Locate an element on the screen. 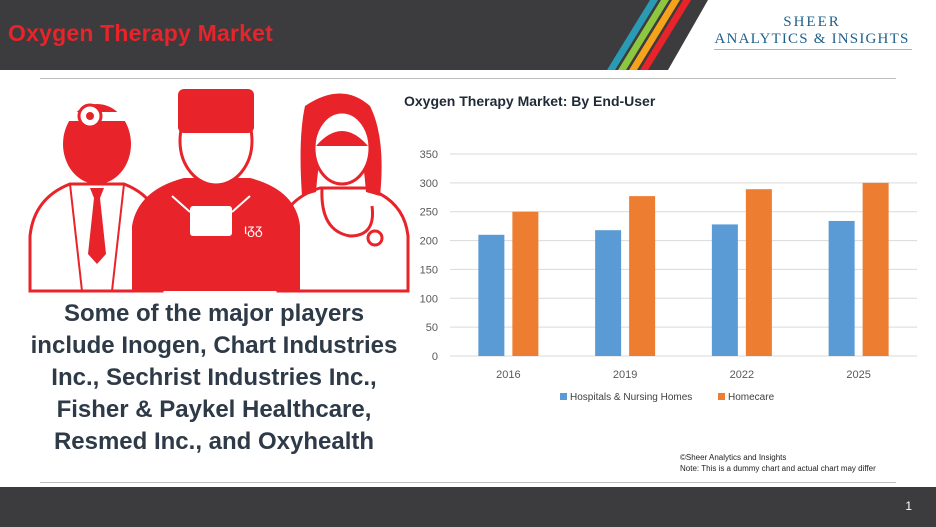 The image size is (936, 527). legend-label: Hospitals & Nursing Homes is located at coordinates (631, 397).